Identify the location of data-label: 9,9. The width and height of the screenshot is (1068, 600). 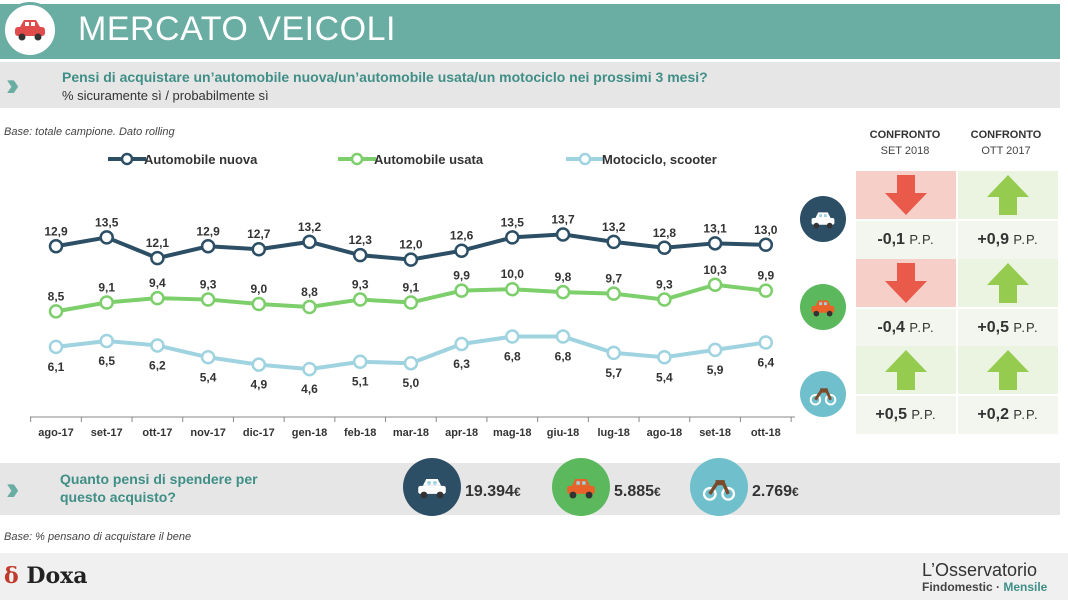
(765, 276).